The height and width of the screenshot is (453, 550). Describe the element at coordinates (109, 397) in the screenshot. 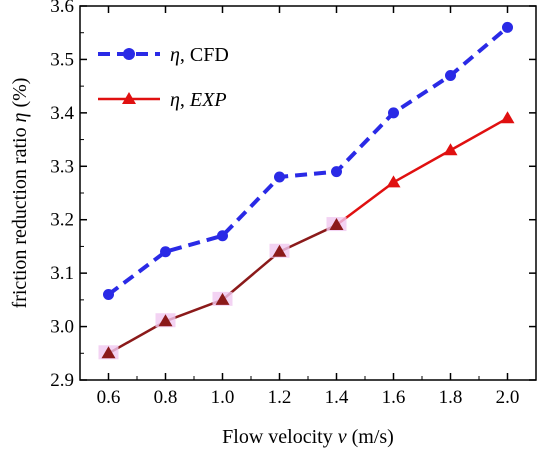

I see `x-tick-label: 0.6` at that location.